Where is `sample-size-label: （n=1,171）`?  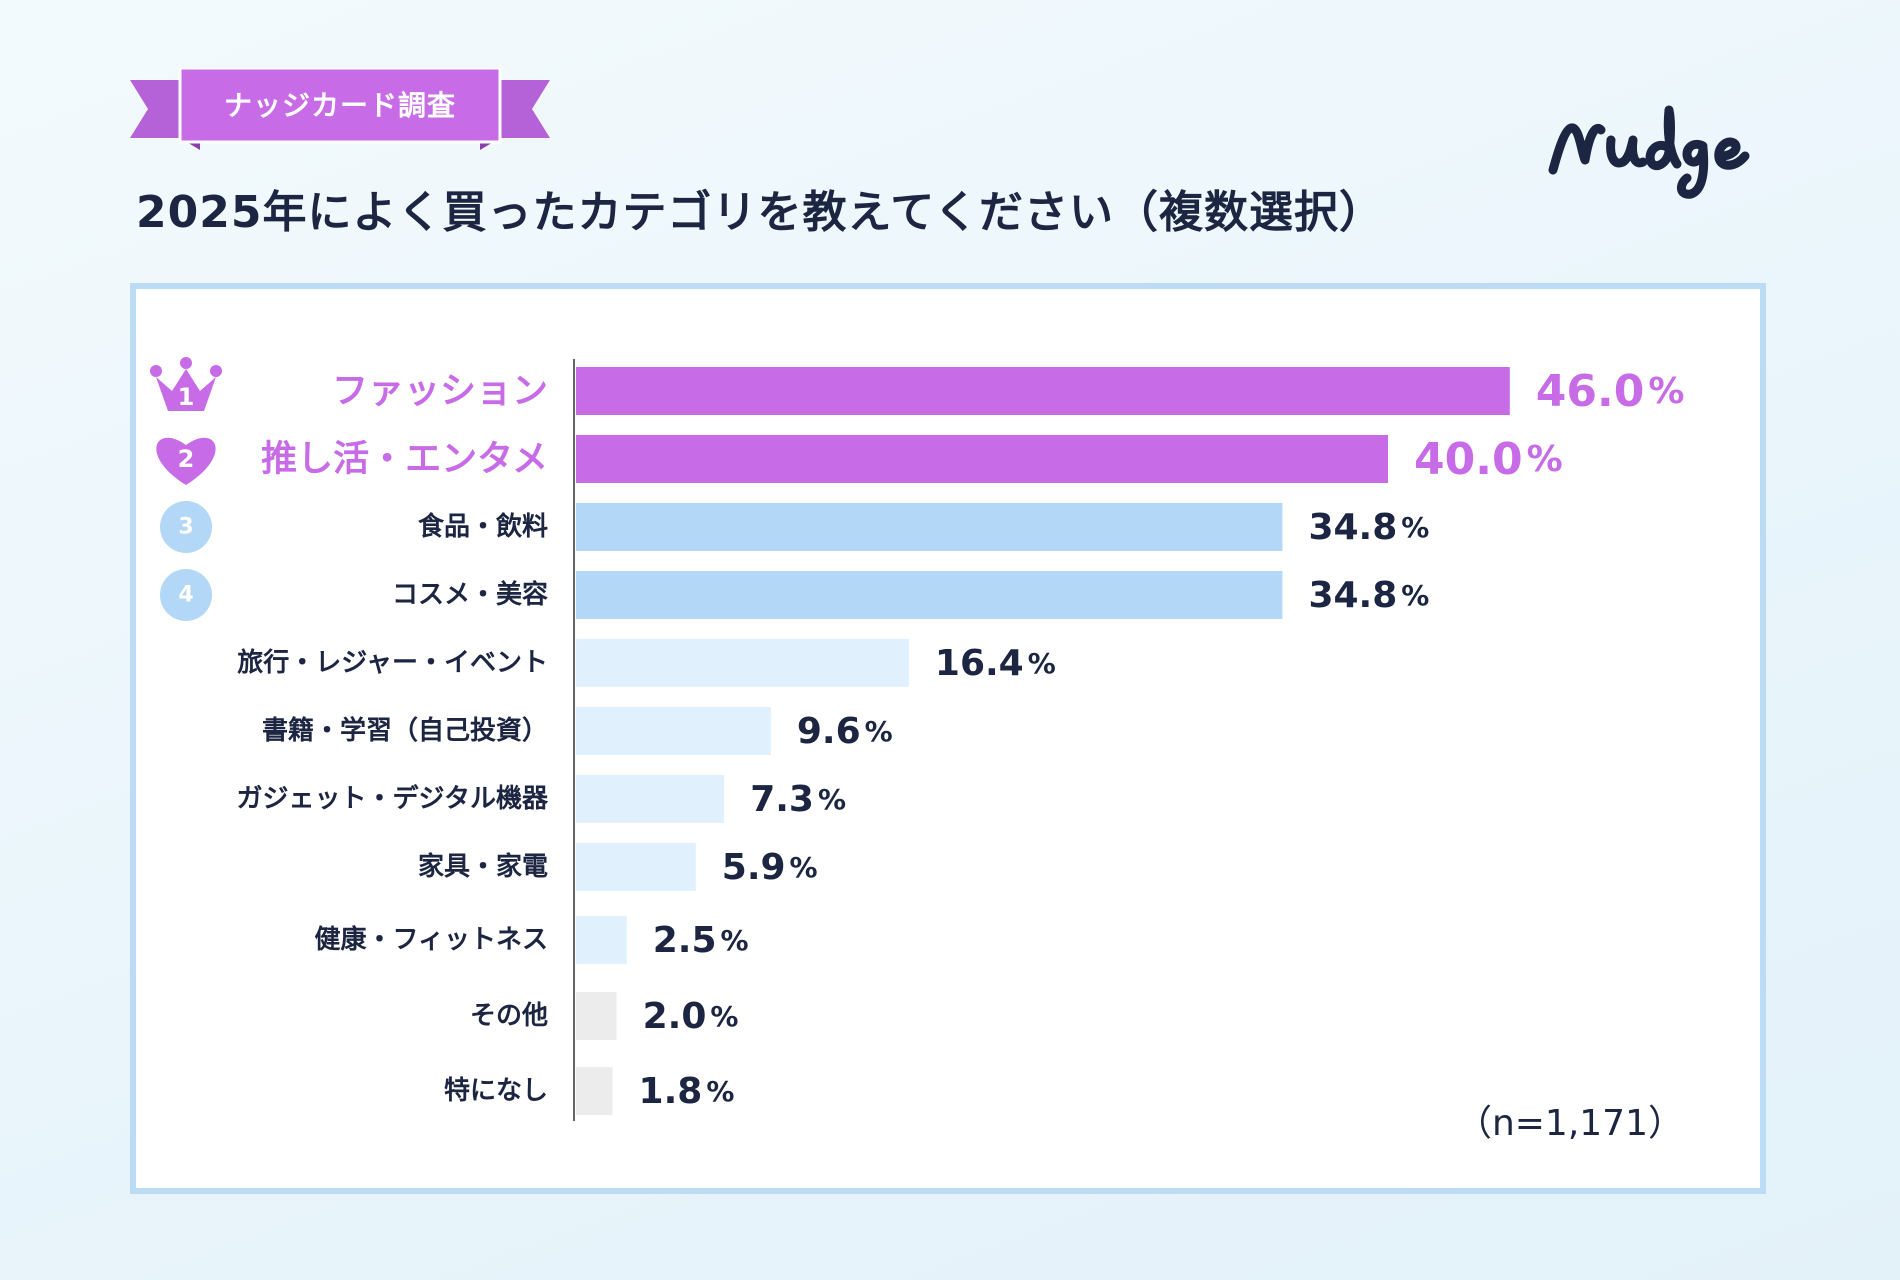 sample-size-label: （n=1,171） is located at coordinates (1569, 1123).